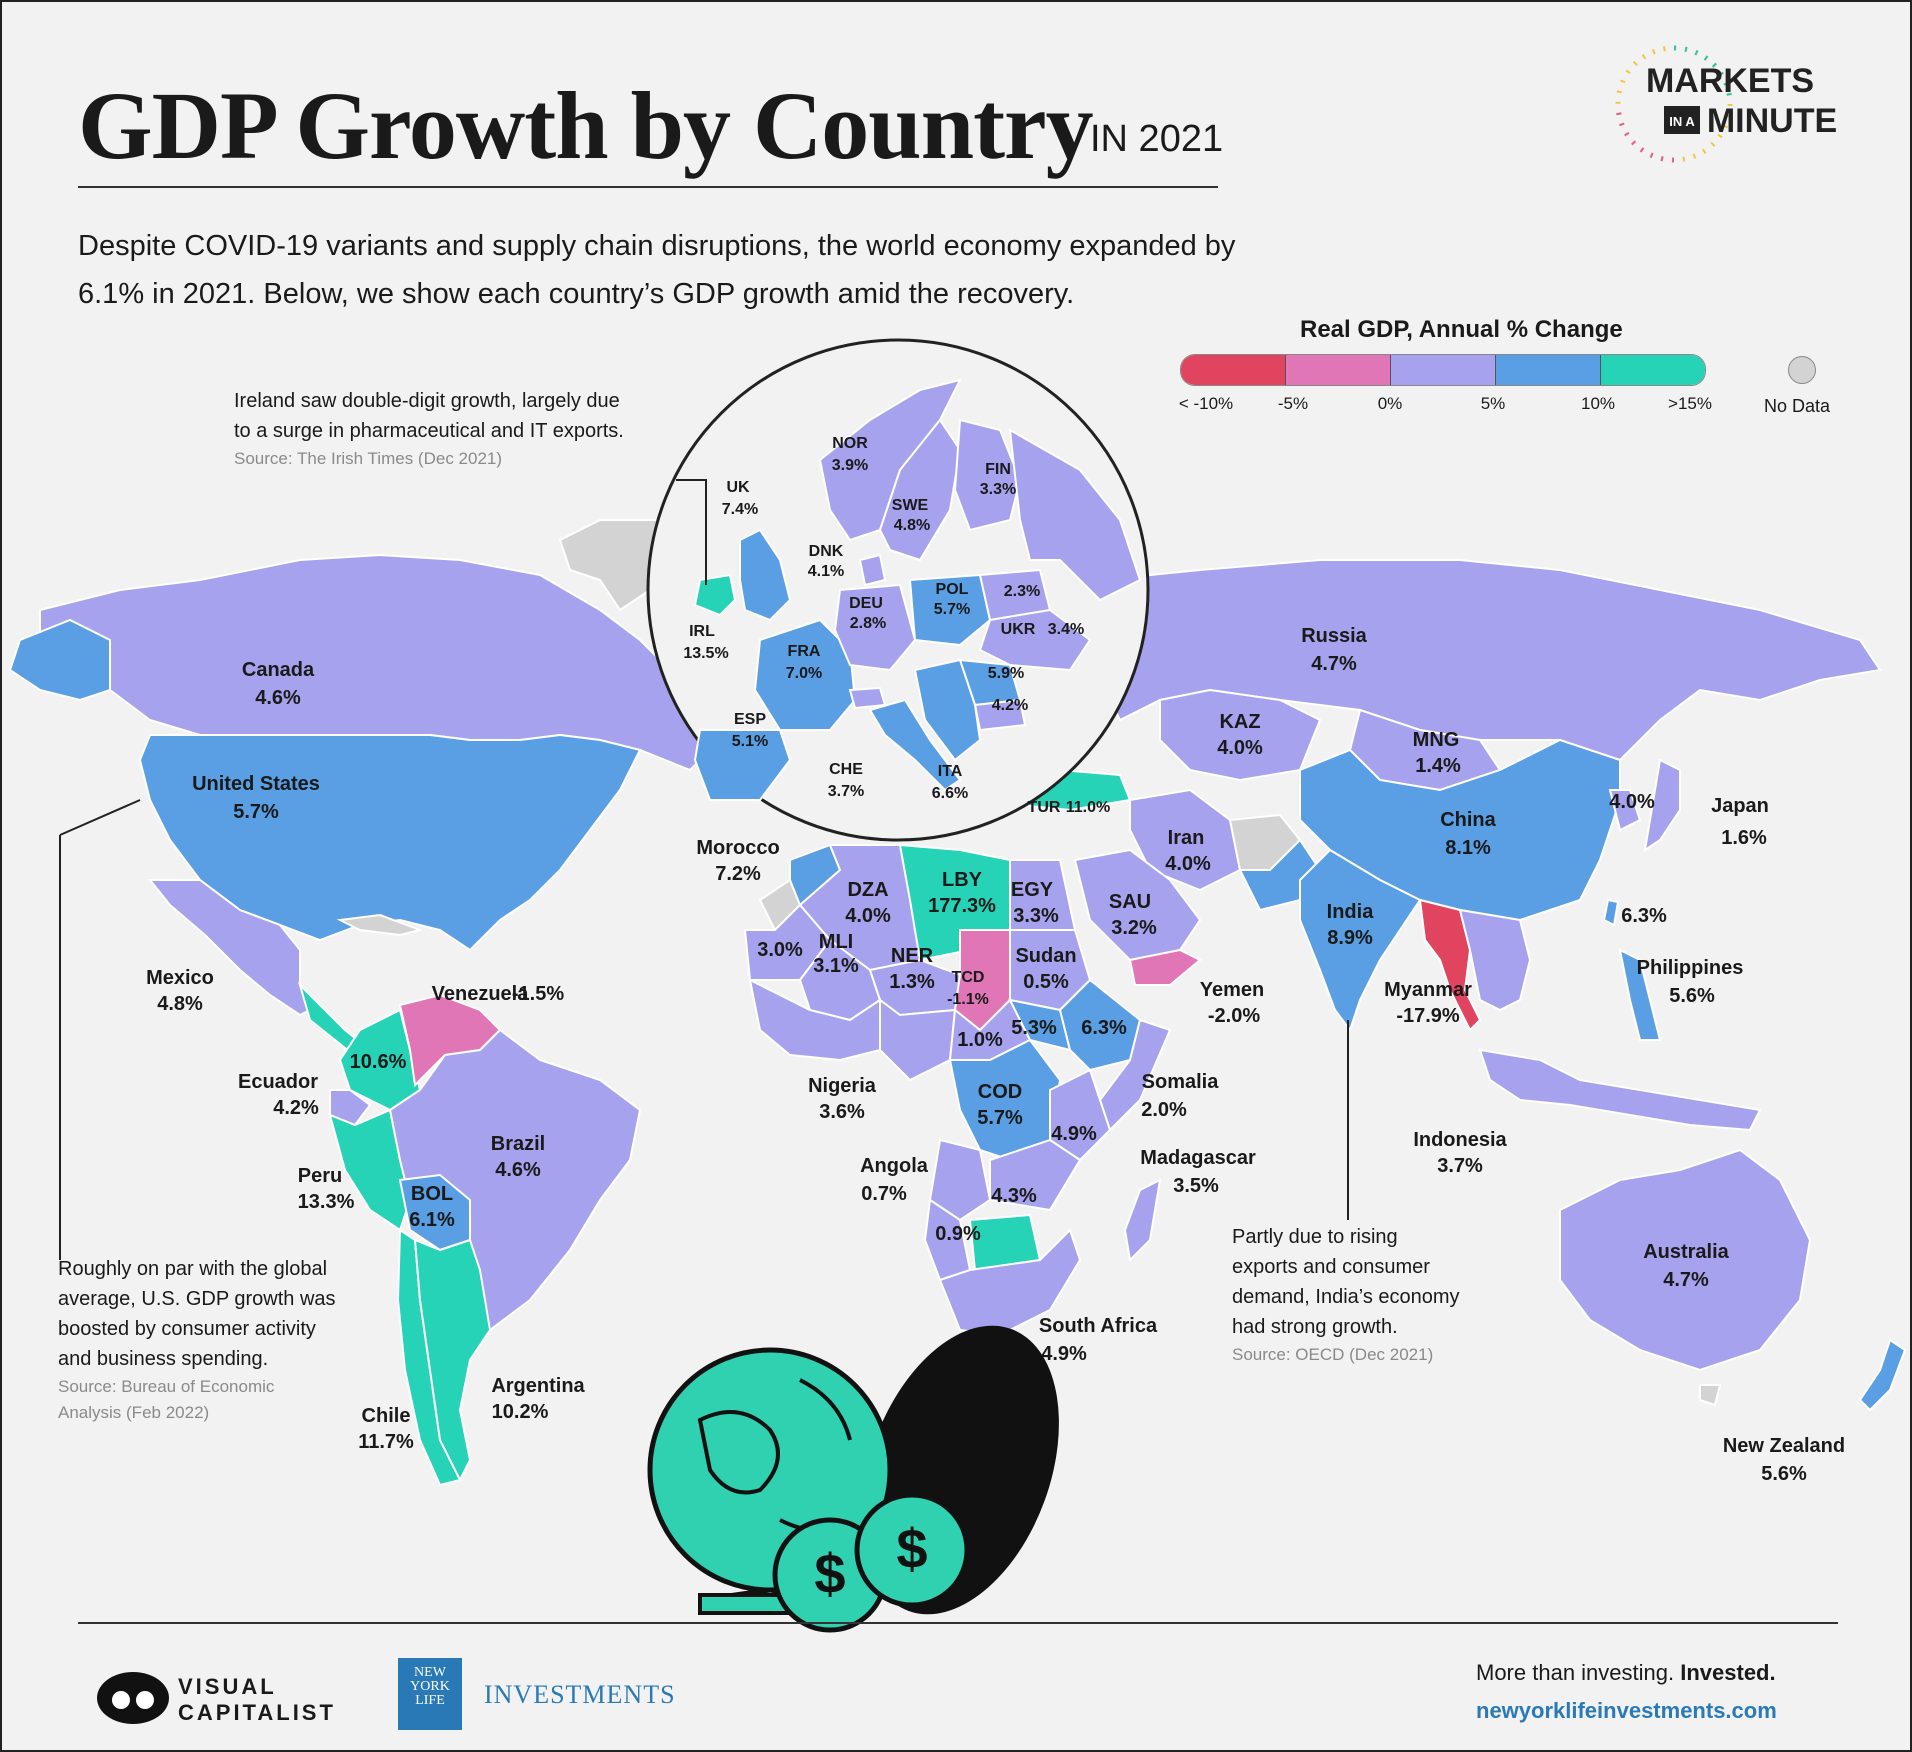 The width and height of the screenshot is (1912, 1752). What do you see at coordinates (1240, 735) in the screenshot?
I see `kazakhstan-shape` at bounding box center [1240, 735].